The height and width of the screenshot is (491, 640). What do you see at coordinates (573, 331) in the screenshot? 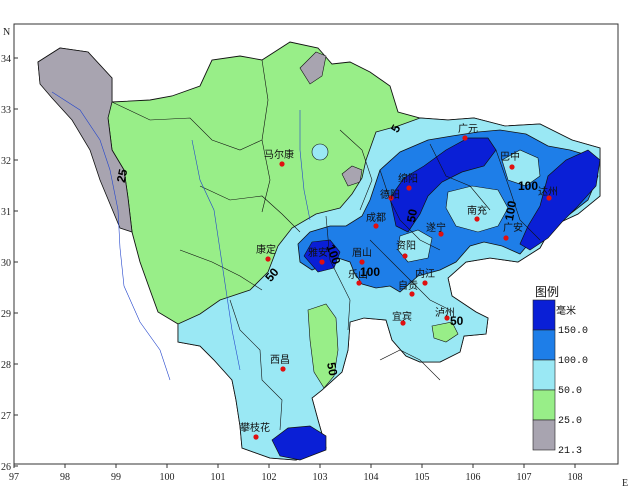
I see `legend-label: 150.0` at bounding box center [573, 331].